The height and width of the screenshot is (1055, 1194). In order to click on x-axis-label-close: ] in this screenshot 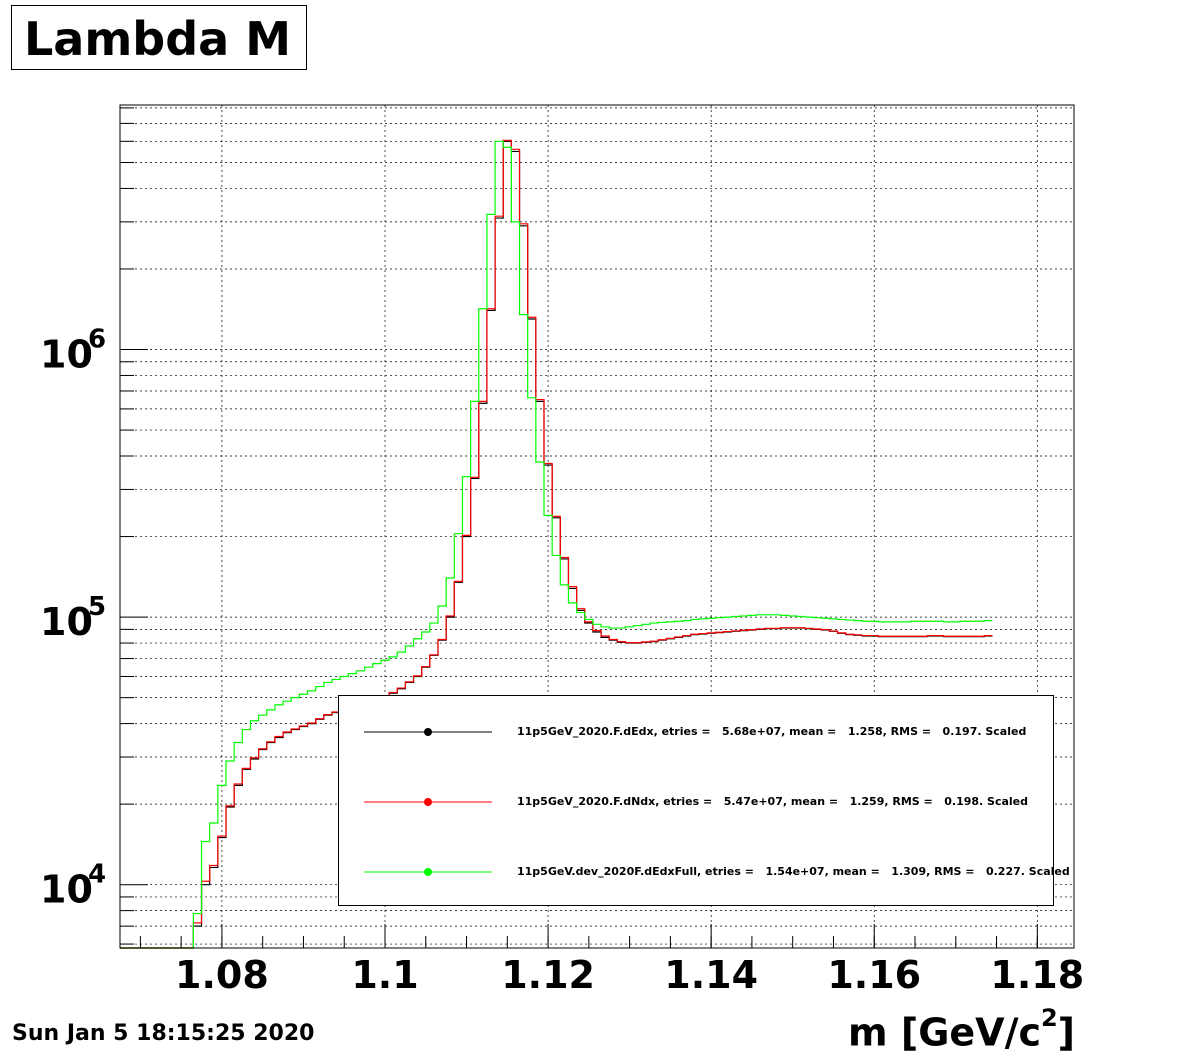, I will do `click(1066, 1032)`.